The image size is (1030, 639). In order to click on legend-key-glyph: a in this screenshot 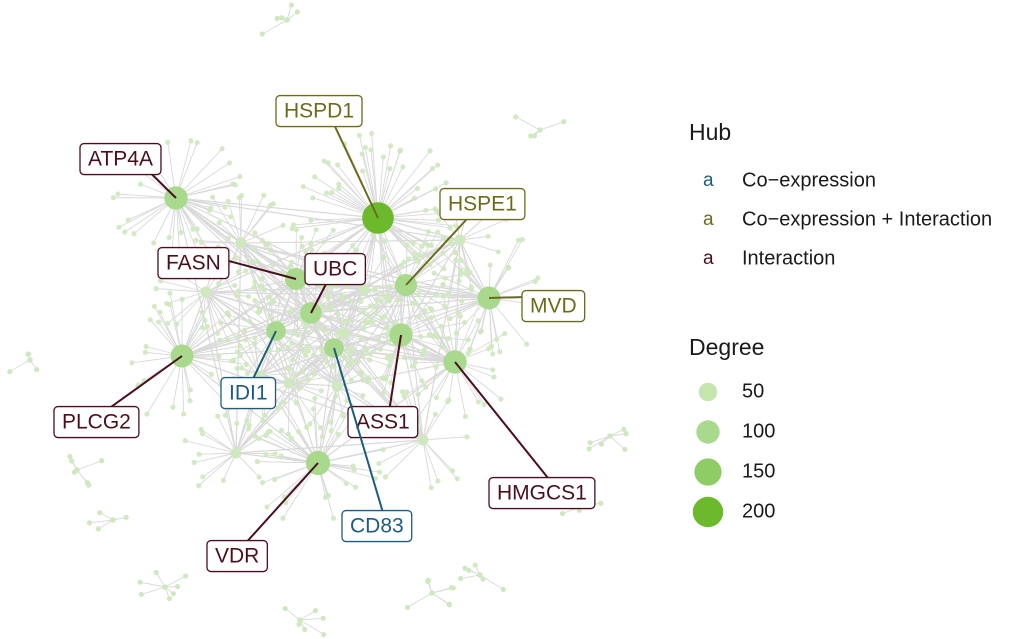, I will do `click(708, 258)`.